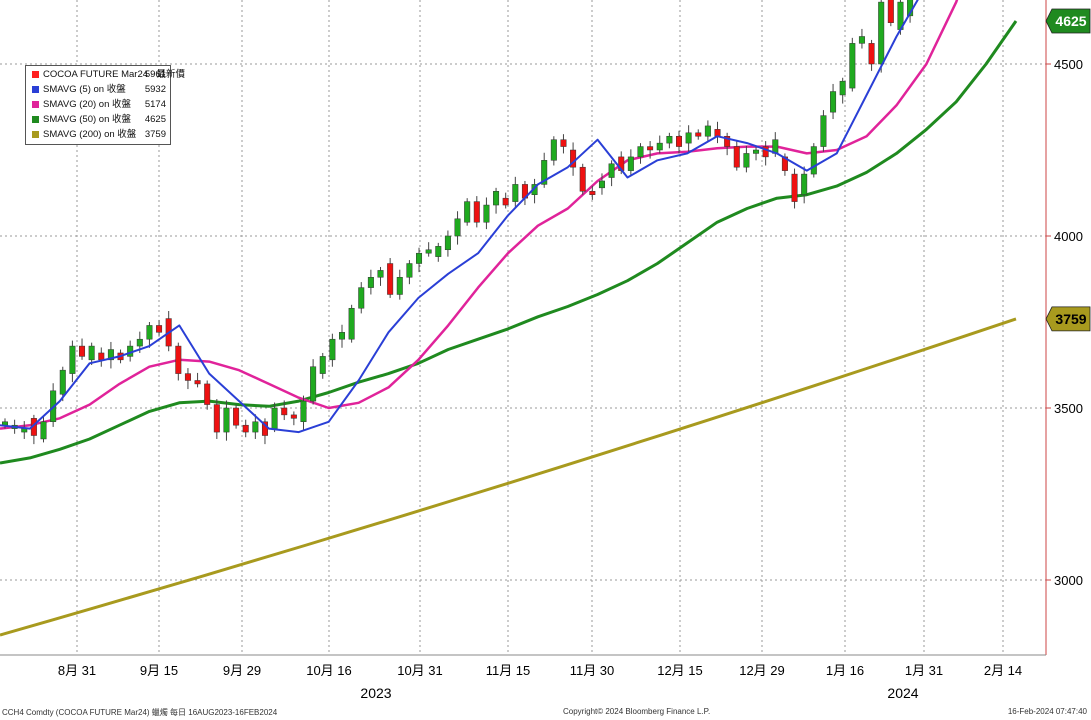 The image size is (1091, 720). What do you see at coordinates (77, 670) in the screenshot?
I see `x-tick-label: 8月 31` at bounding box center [77, 670].